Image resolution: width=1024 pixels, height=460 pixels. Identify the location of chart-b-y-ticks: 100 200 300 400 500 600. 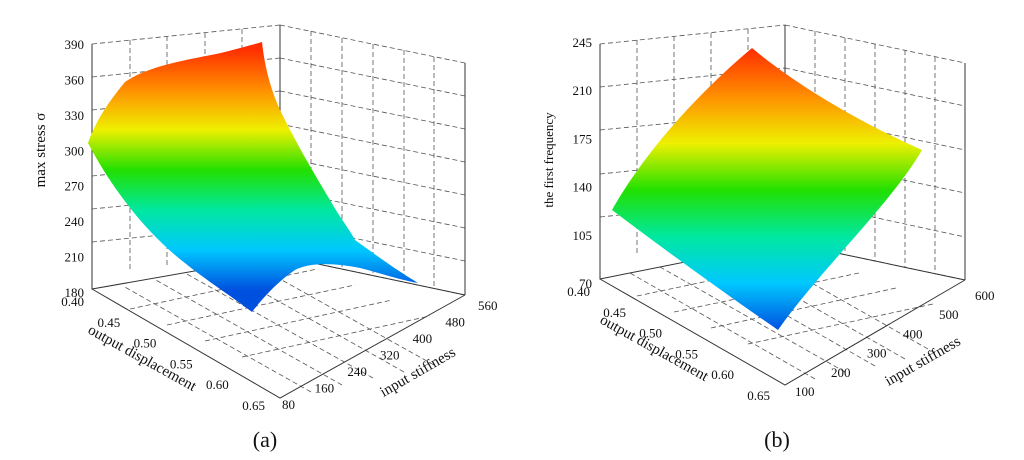
(895, 343).